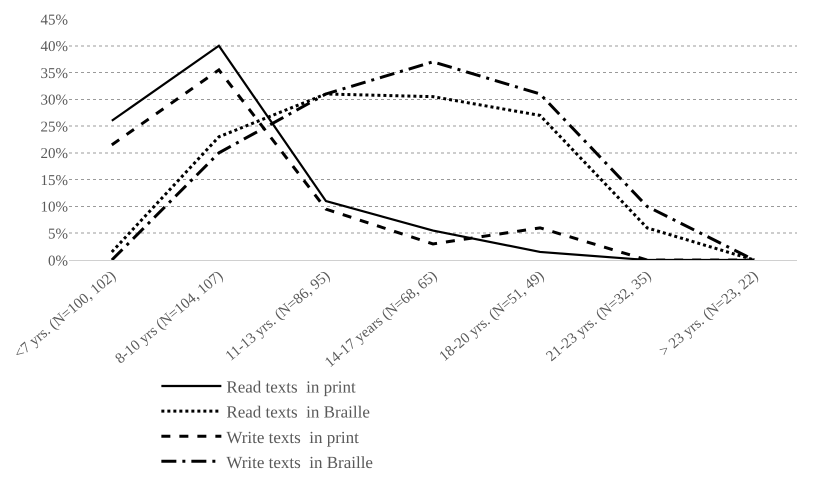  Describe the element at coordinates (58, 234) in the screenshot. I see `y-tick-label: 5%` at that location.